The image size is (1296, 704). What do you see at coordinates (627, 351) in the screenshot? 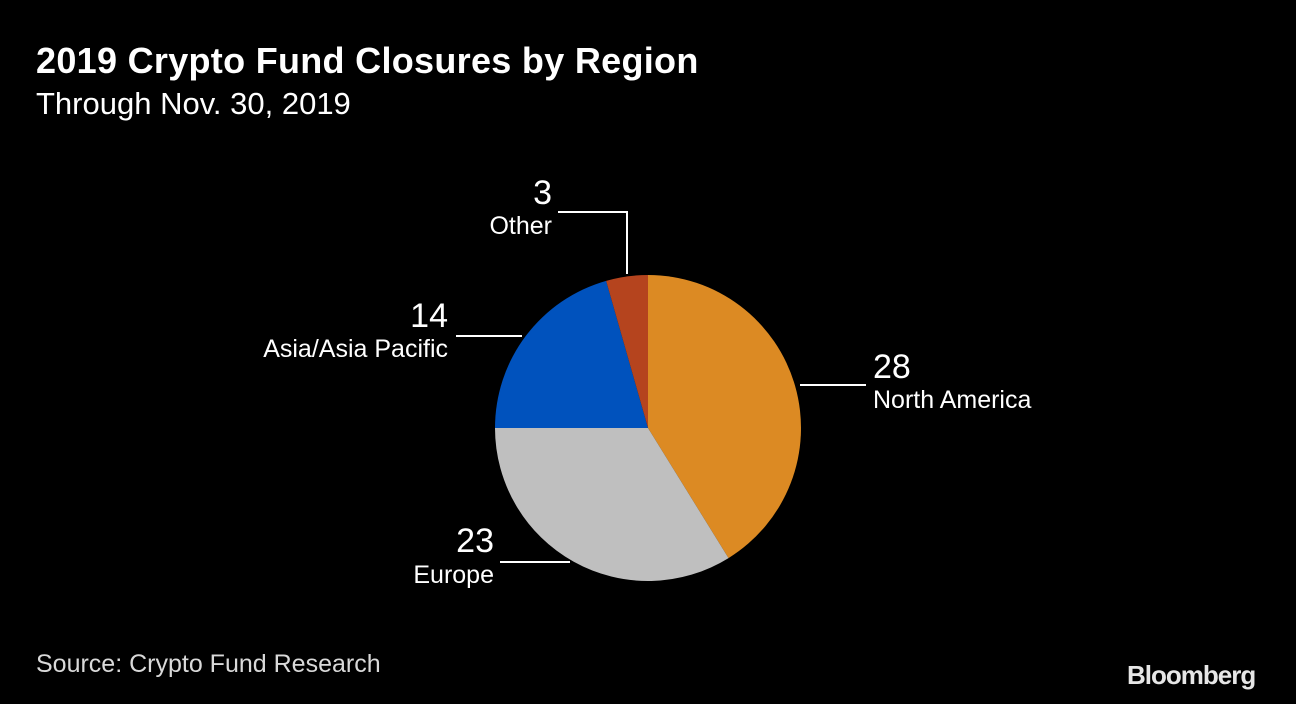
I see `pie-slice-other` at bounding box center [627, 351].